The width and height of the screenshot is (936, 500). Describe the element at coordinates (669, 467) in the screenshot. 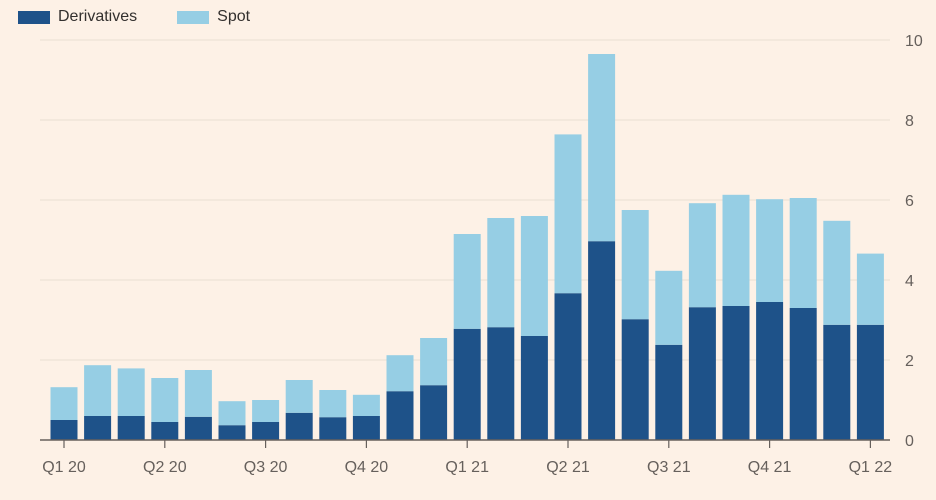

I see `x-tick-label: Q3 21` at that location.